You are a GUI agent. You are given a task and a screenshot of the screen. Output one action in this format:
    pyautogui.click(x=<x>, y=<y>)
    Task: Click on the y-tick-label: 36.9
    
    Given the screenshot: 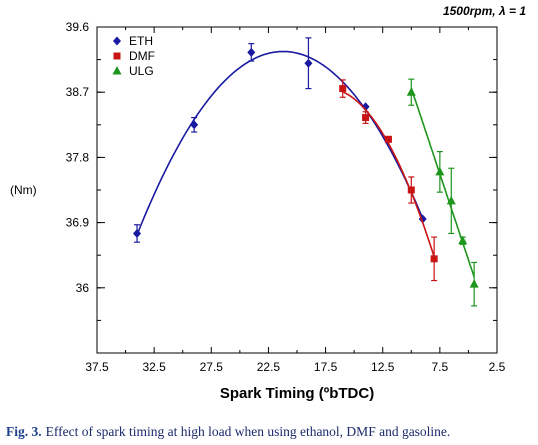 What is the action you would take?
    pyautogui.click(x=78, y=223)
    